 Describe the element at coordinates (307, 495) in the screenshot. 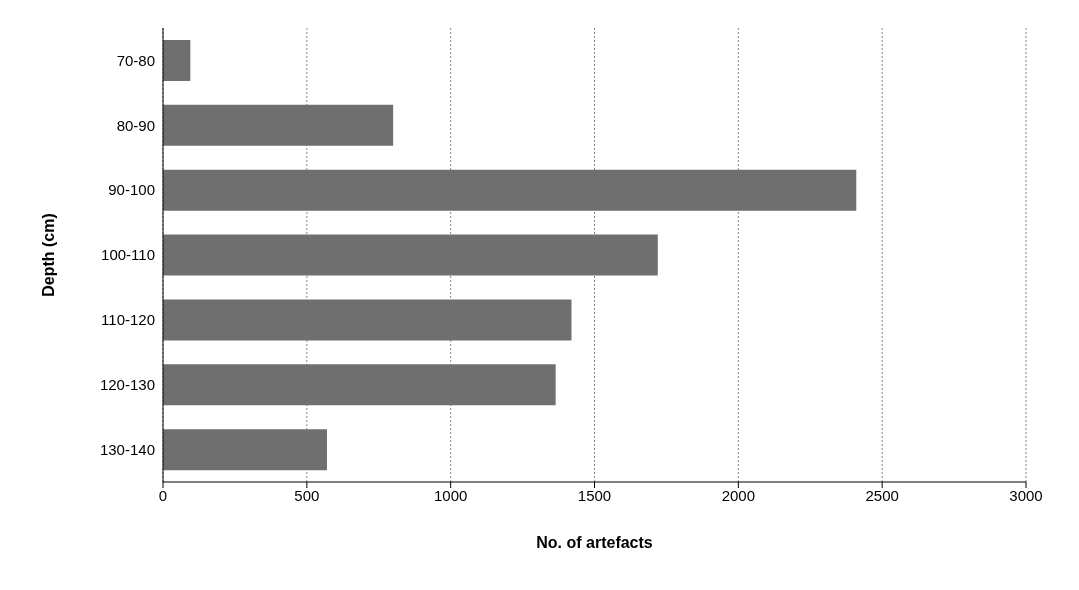

I see `x-tick-label: 500` at that location.